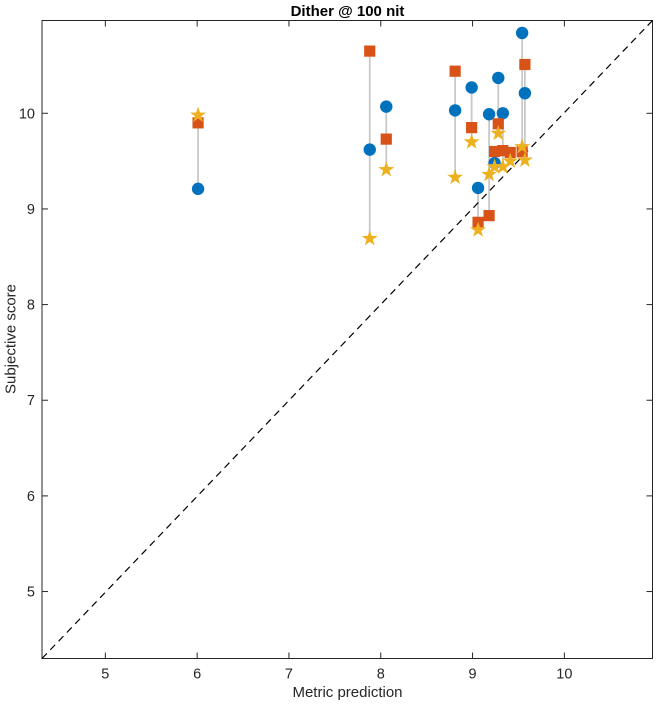 Image resolution: width=656 pixels, height=708 pixels. What do you see at coordinates (105, 675) in the screenshot?
I see `x-tick-label: 5` at bounding box center [105, 675].